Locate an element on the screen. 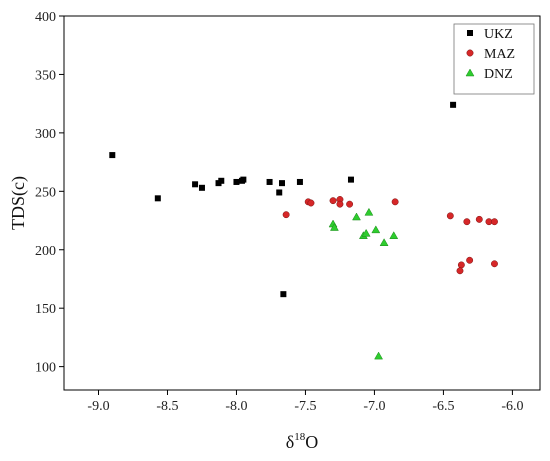  y-tick-label: 400 is located at coordinates (45, 17).